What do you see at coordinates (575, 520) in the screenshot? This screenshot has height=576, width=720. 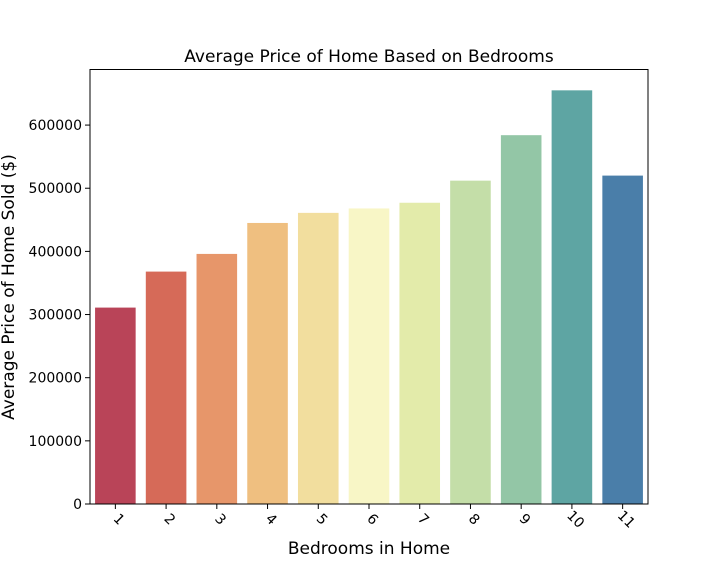 I see `x-tick-label: 10` at bounding box center [575, 520].